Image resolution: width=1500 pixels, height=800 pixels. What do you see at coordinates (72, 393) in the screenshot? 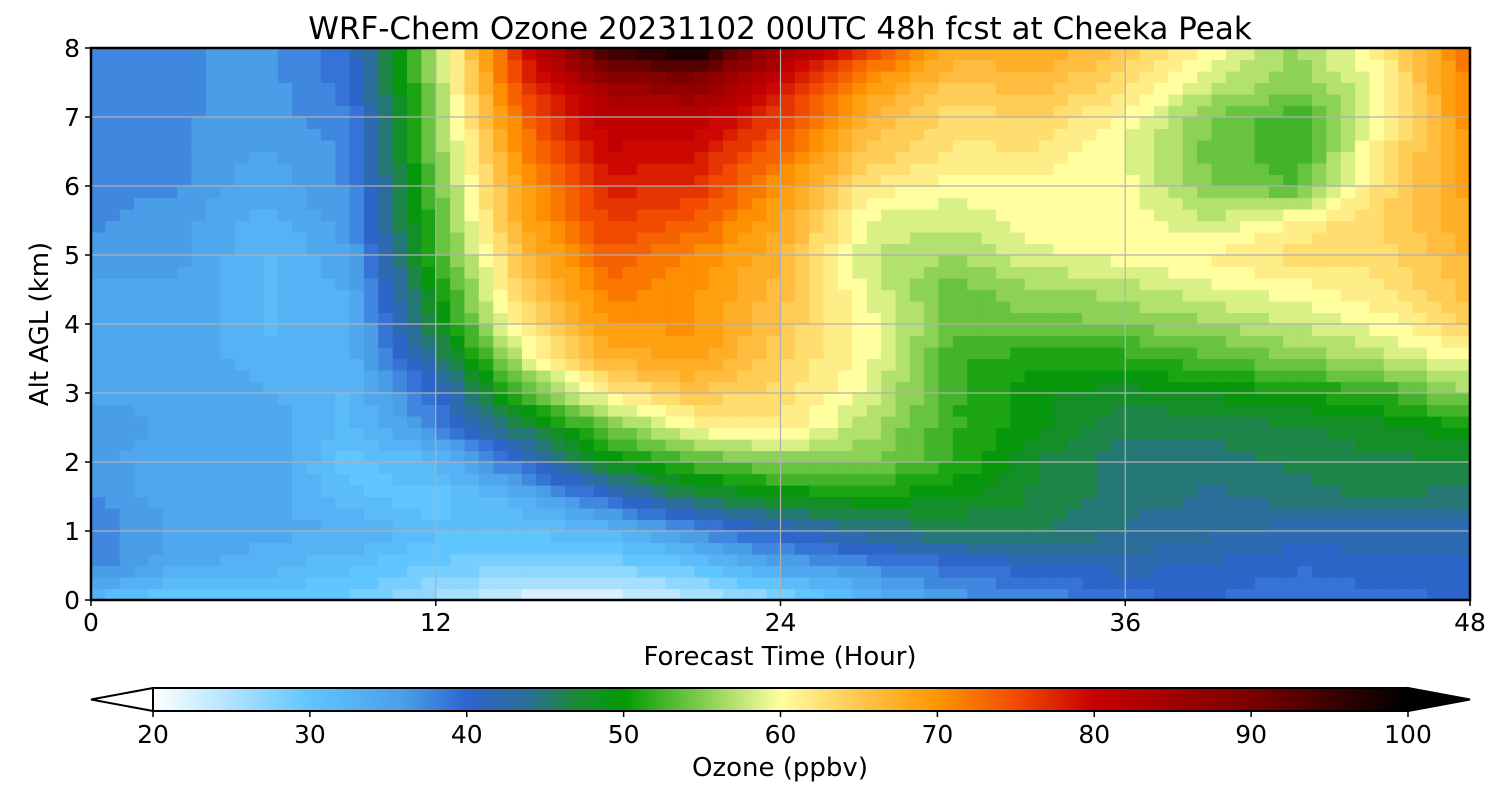
I see `y-tick-label: 3` at bounding box center [72, 393].